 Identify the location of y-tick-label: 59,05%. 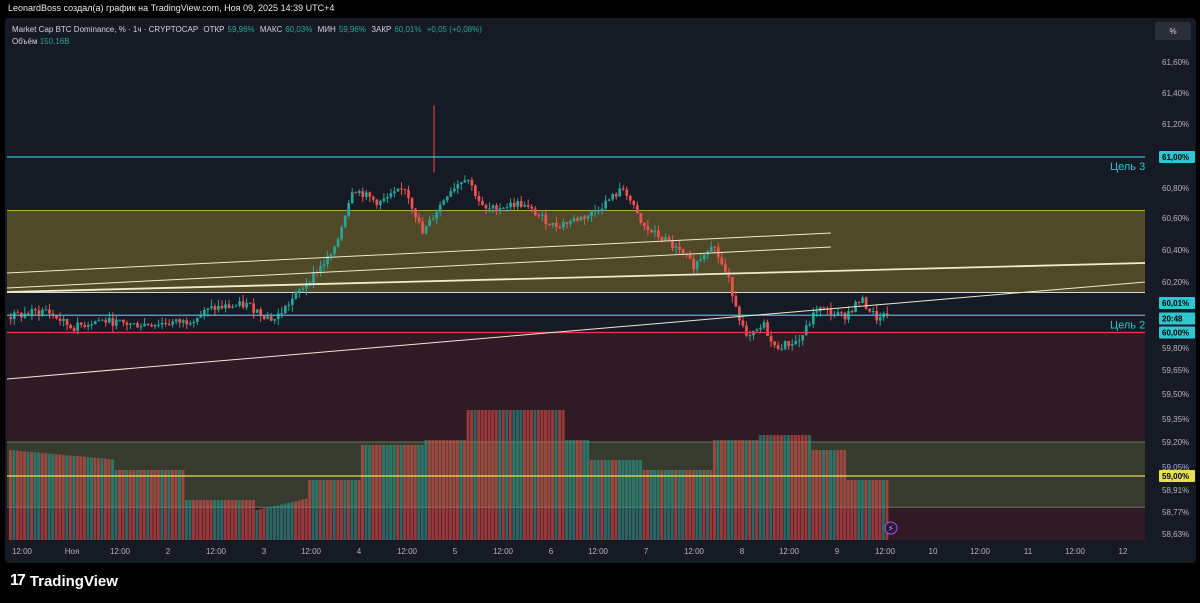
(1175, 467).